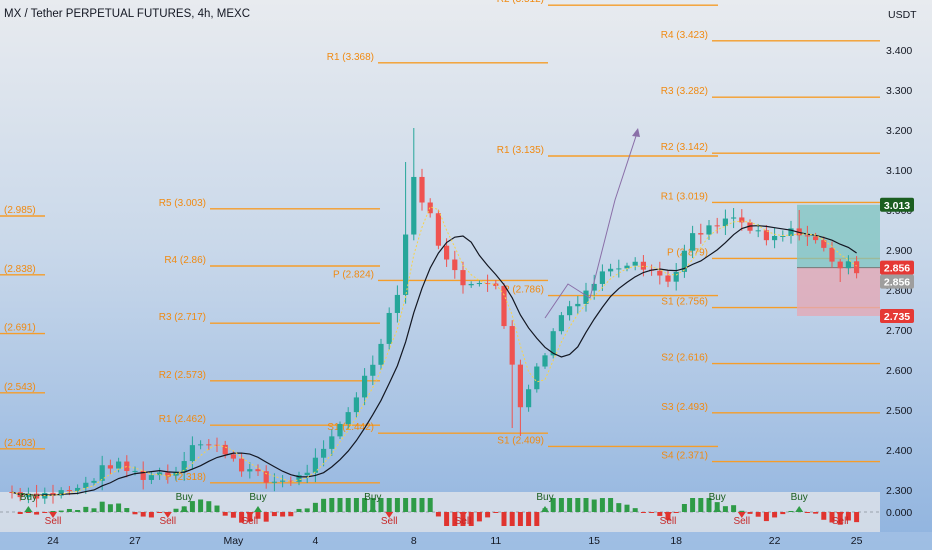 This screenshot has width=932, height=550. Describe the element at coordinates (20, 443) in the screenshot. I see `pivot-label: (2.403)` at that location.